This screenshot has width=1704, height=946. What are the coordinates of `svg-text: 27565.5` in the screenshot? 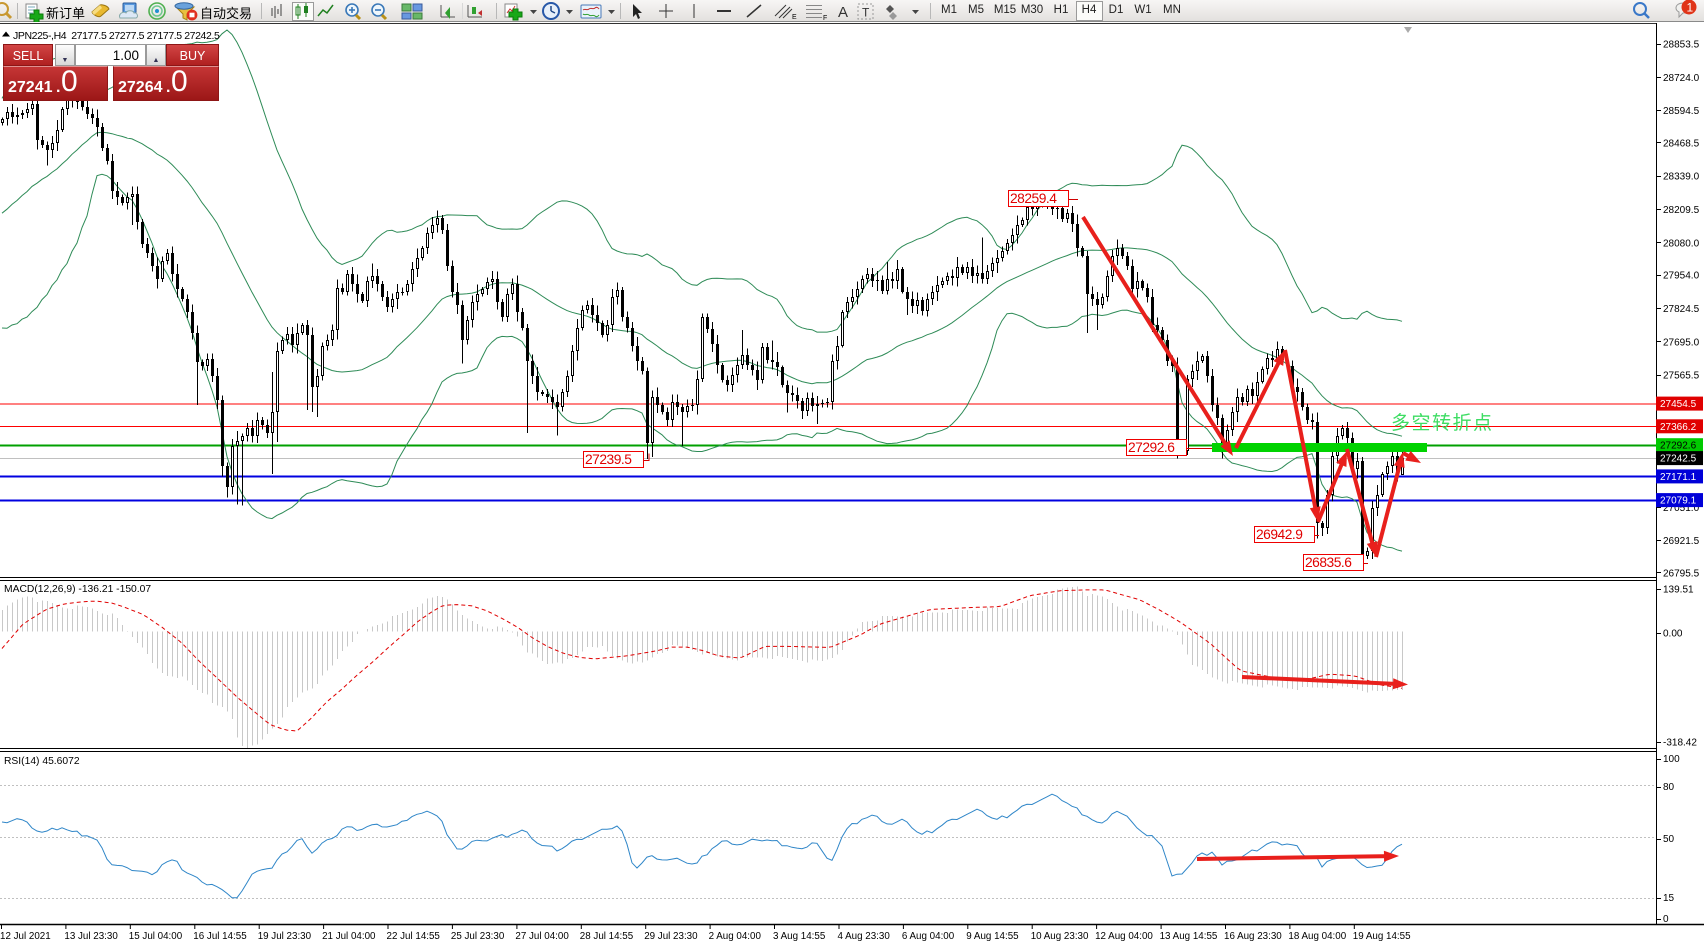 It's located at (1681, 376).